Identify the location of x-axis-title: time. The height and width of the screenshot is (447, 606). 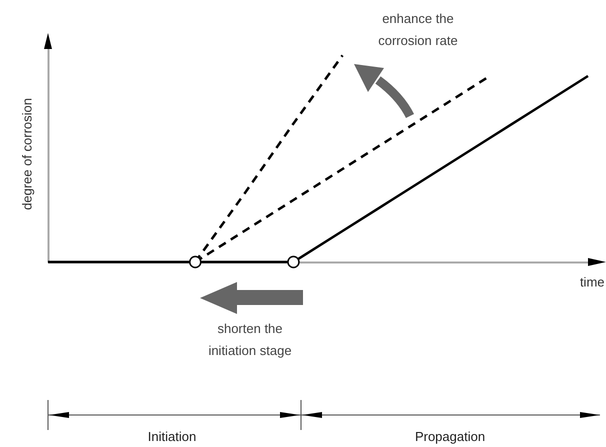
(592, 282).